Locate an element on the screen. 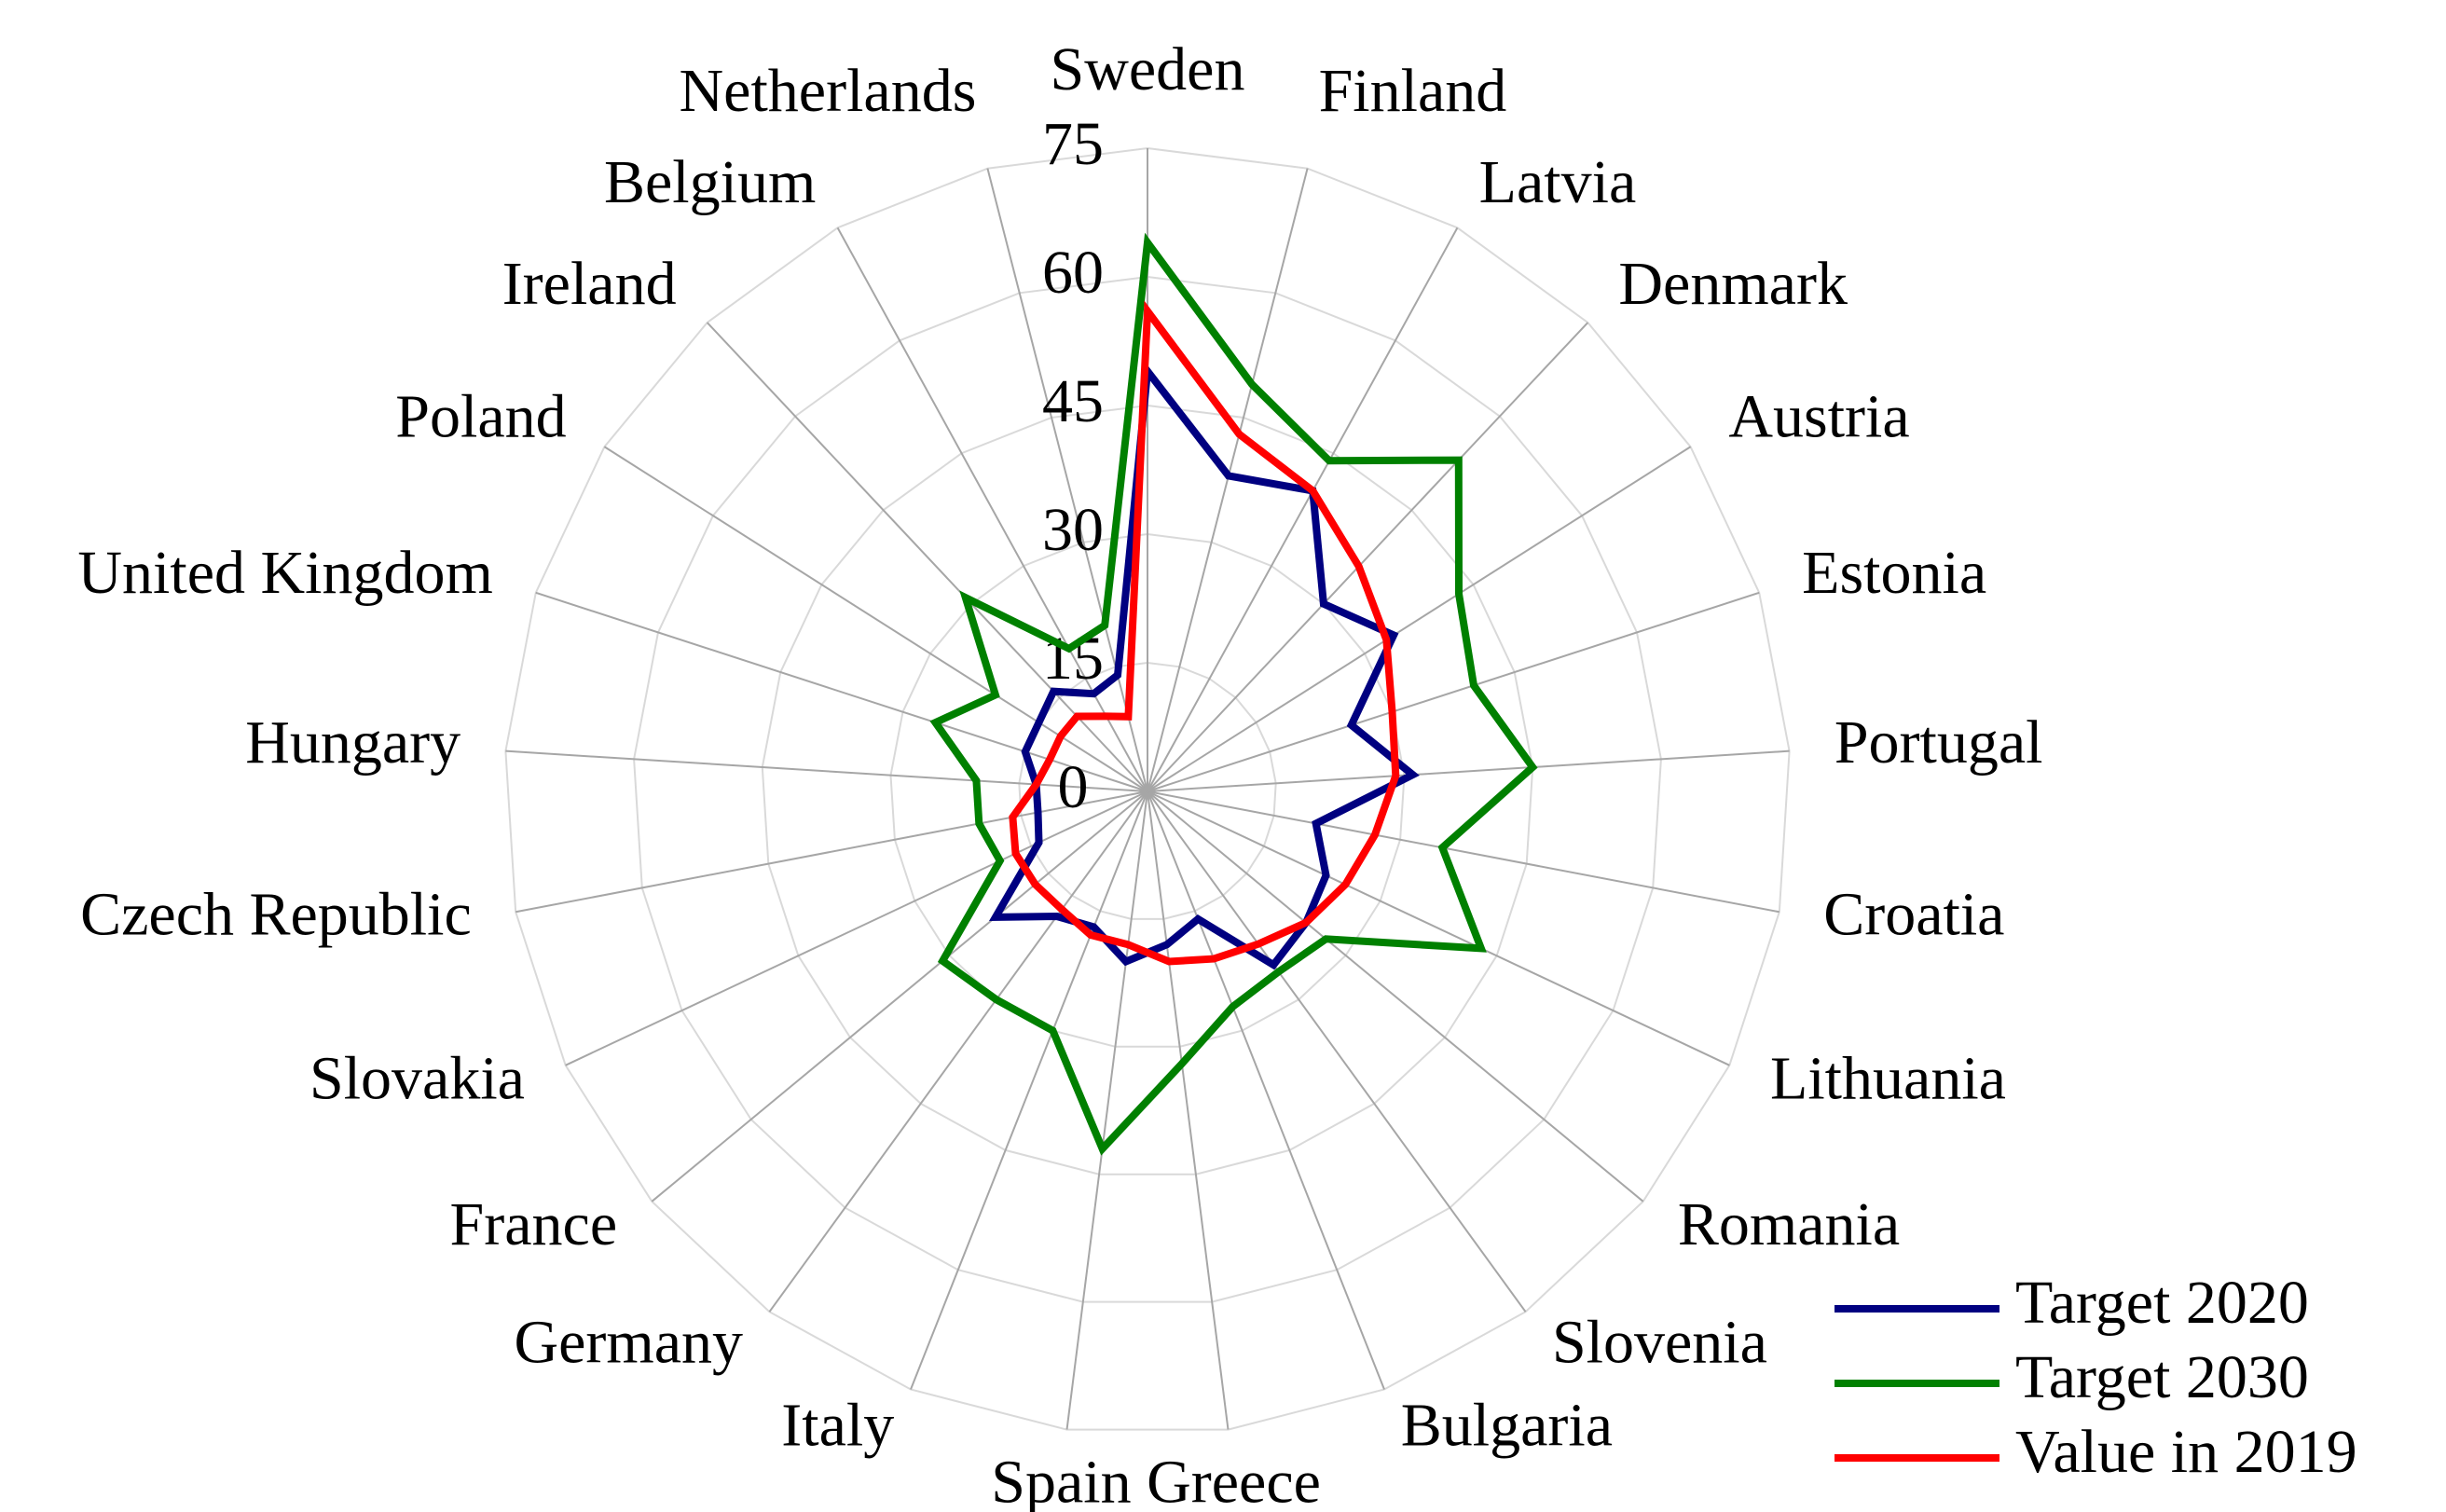  category-label: Slovakia is located at coordinates (417, 1078).